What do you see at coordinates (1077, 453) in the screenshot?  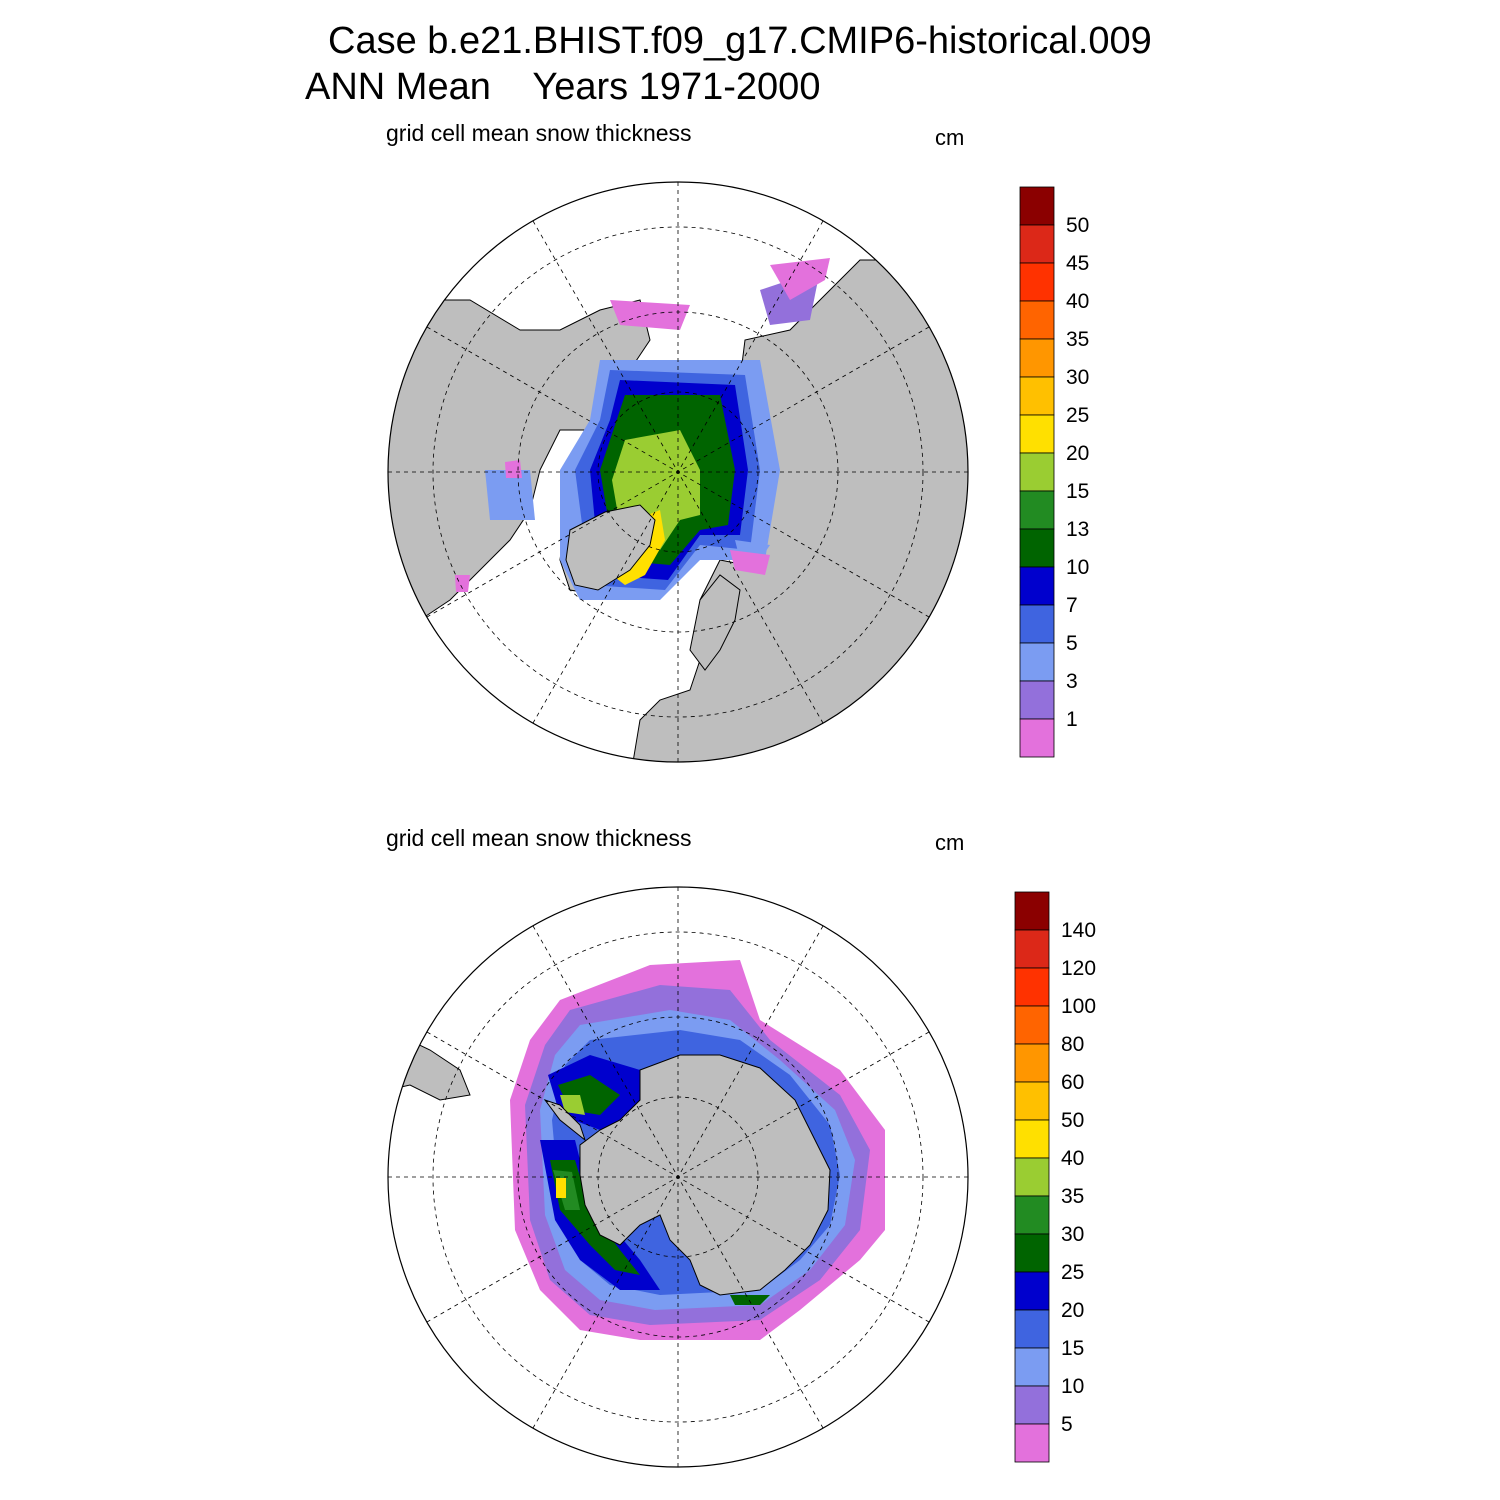 I see `north-colorbar-tick-label: 20` at bounding box center [1077, 453].